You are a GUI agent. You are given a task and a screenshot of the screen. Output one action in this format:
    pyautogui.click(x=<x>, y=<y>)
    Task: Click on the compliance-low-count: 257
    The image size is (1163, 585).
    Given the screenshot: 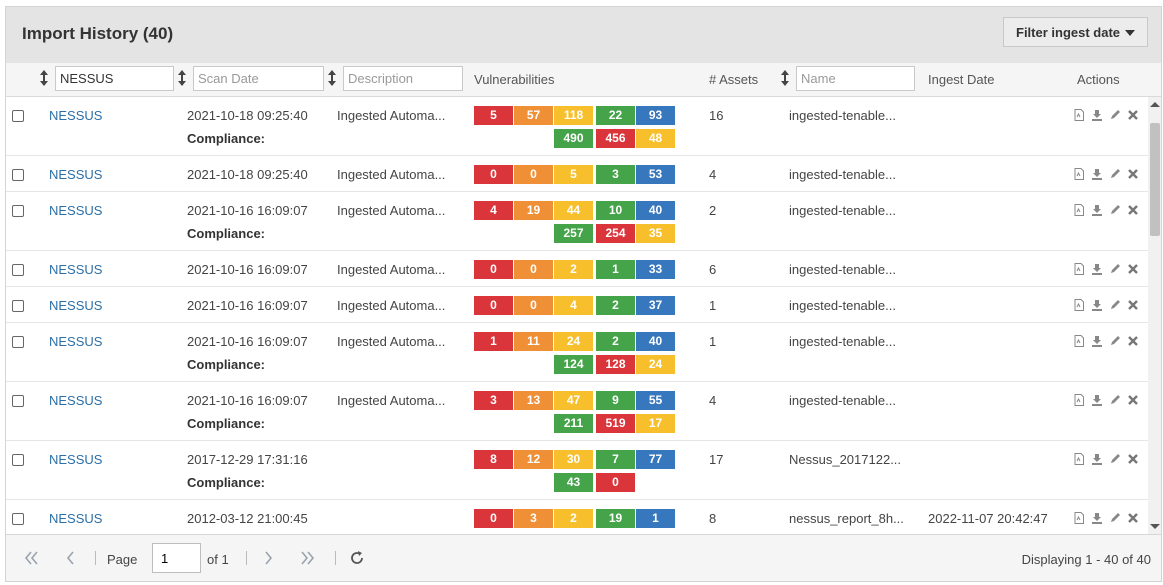 What is the action you would take?
    pyautogui.click(x=573, y=233)
    